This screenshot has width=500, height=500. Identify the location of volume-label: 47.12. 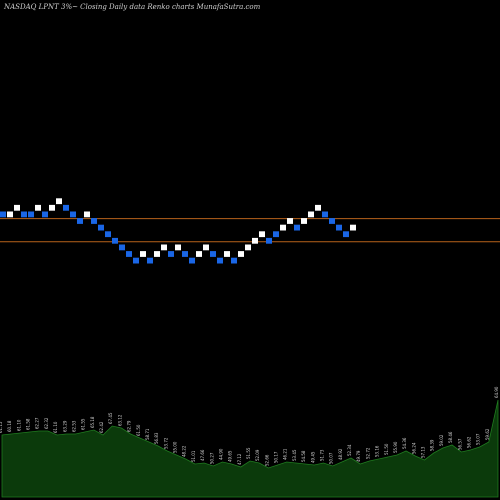
(239, 459).